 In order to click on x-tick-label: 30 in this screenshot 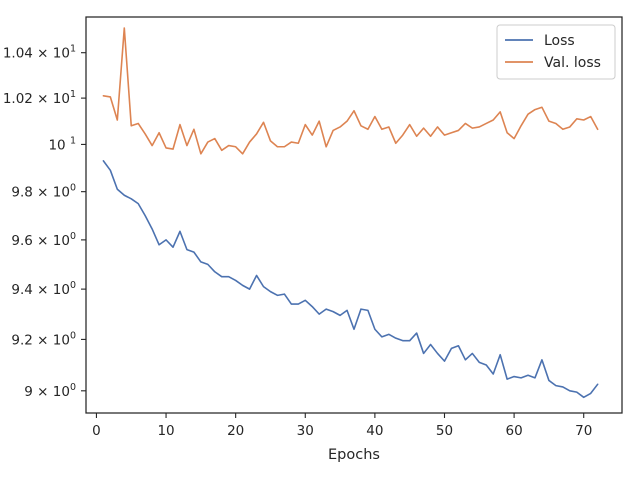, I will do `click(305, 431)`.